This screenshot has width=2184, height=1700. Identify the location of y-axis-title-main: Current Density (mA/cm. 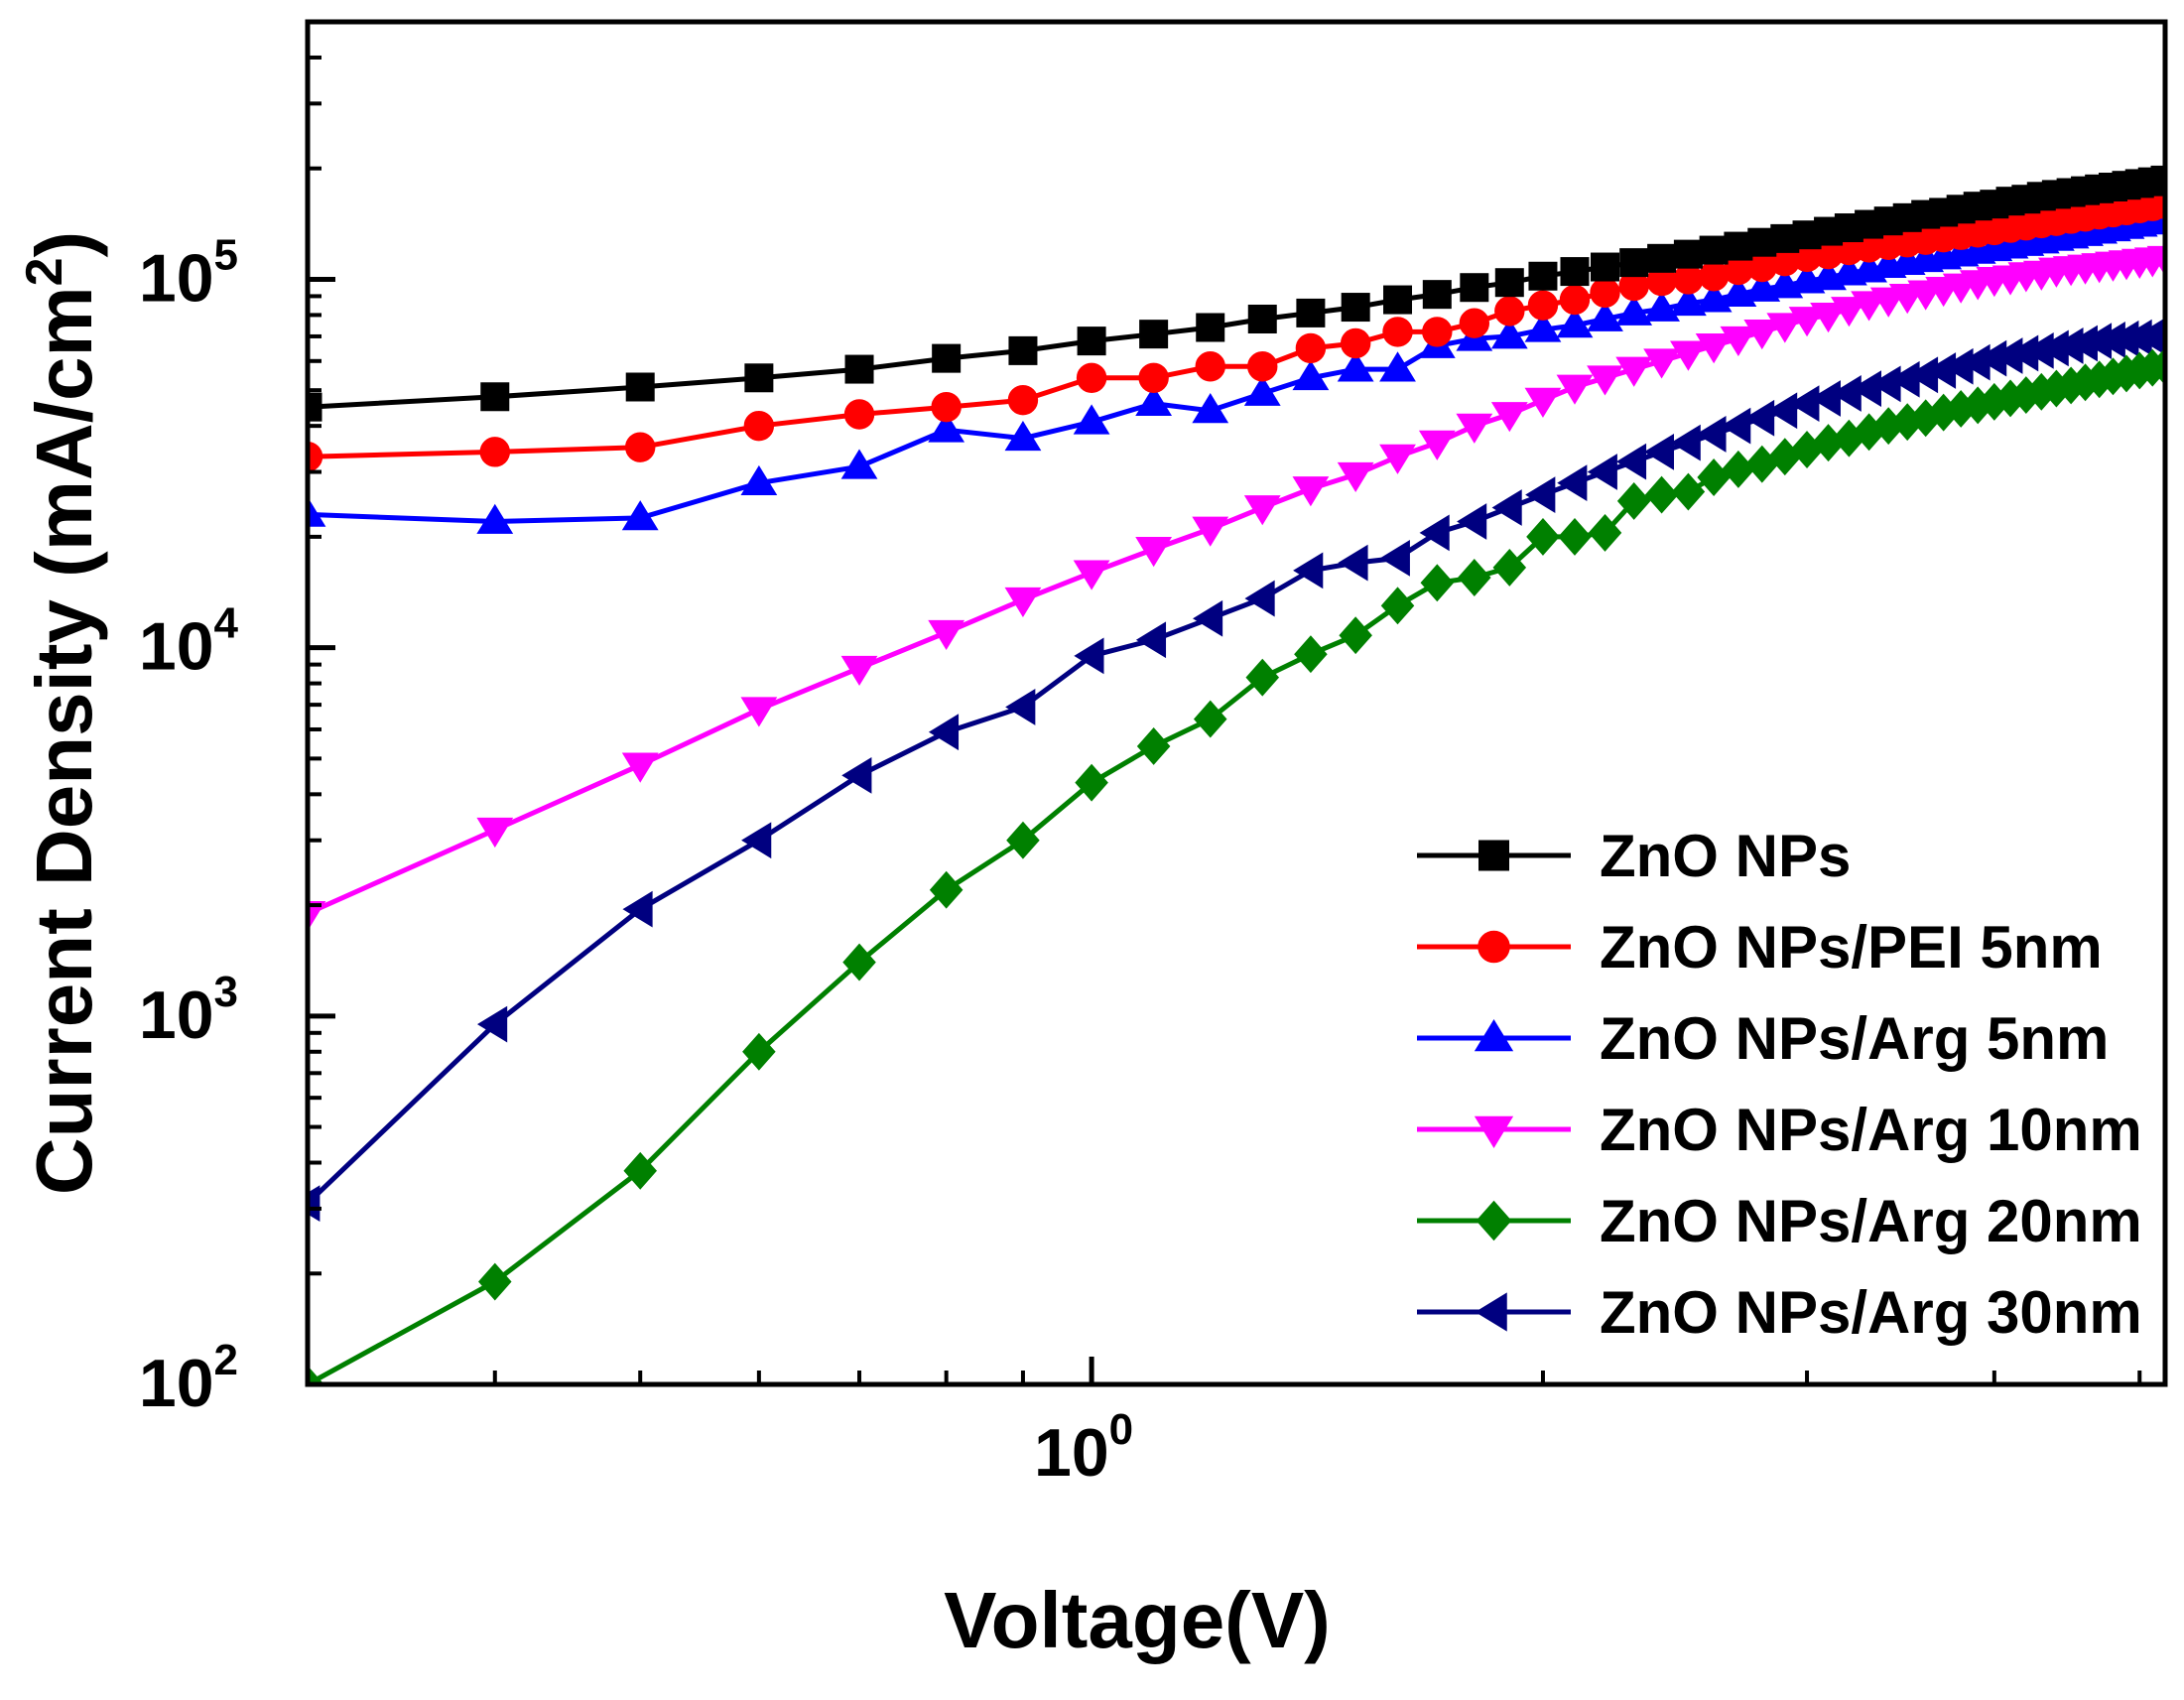
(64, 740).